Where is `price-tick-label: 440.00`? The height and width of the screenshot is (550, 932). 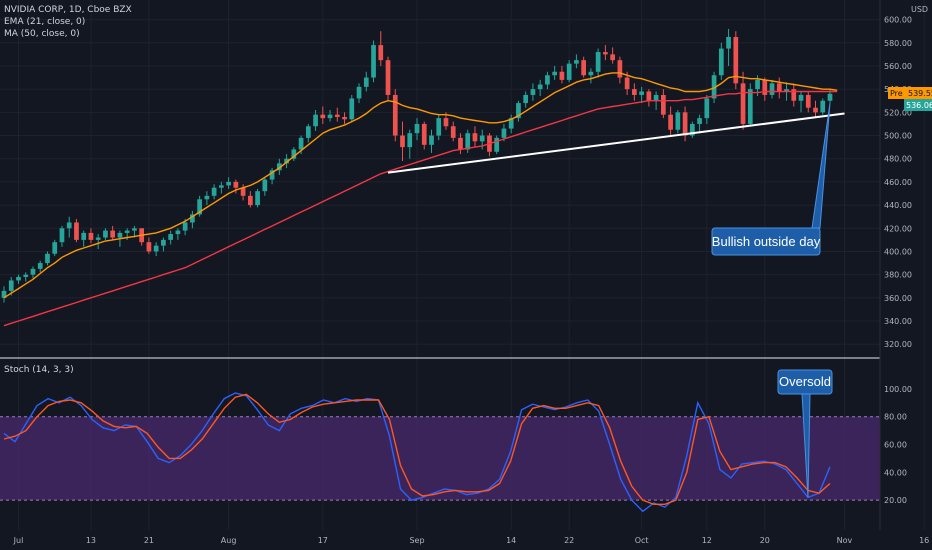 price-tick-label: 440.00 is located at coordinates (898, 205).